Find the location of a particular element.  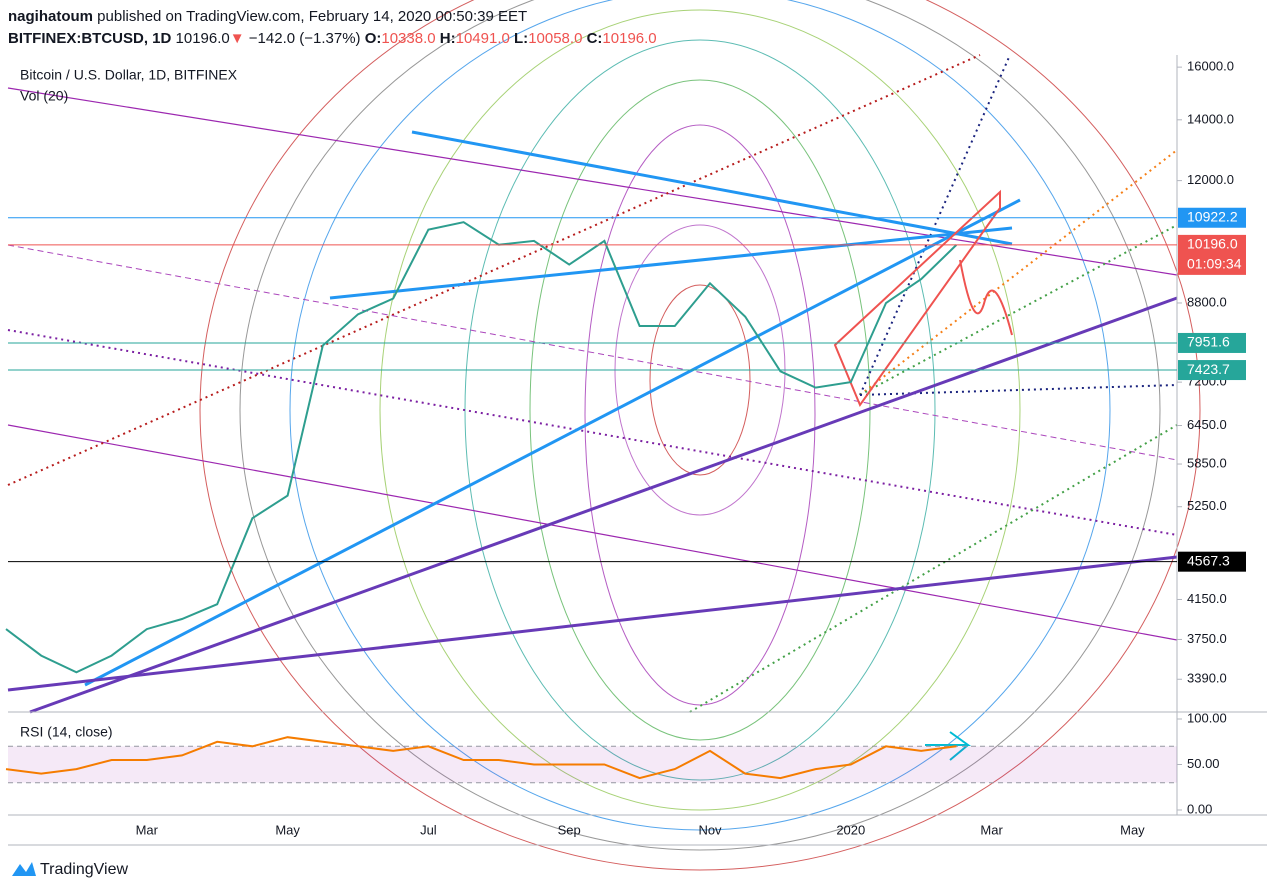

y-tick-label: 16000.0 is located at coordinates (1210, 66).